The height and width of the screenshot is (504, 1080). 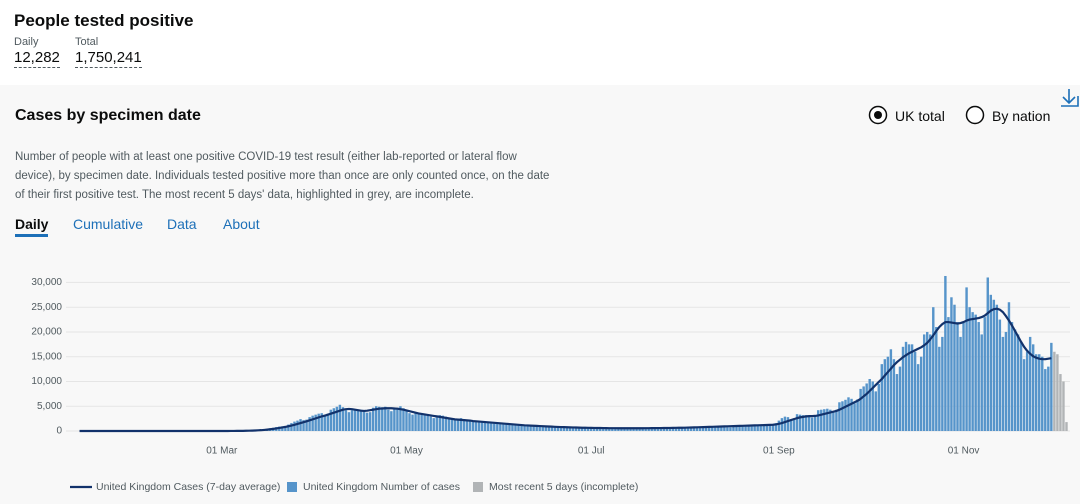 What do you see at coordinates (1069, 98) in the screenshot?
I see `download-icon` at bounding box center [1069, 98].